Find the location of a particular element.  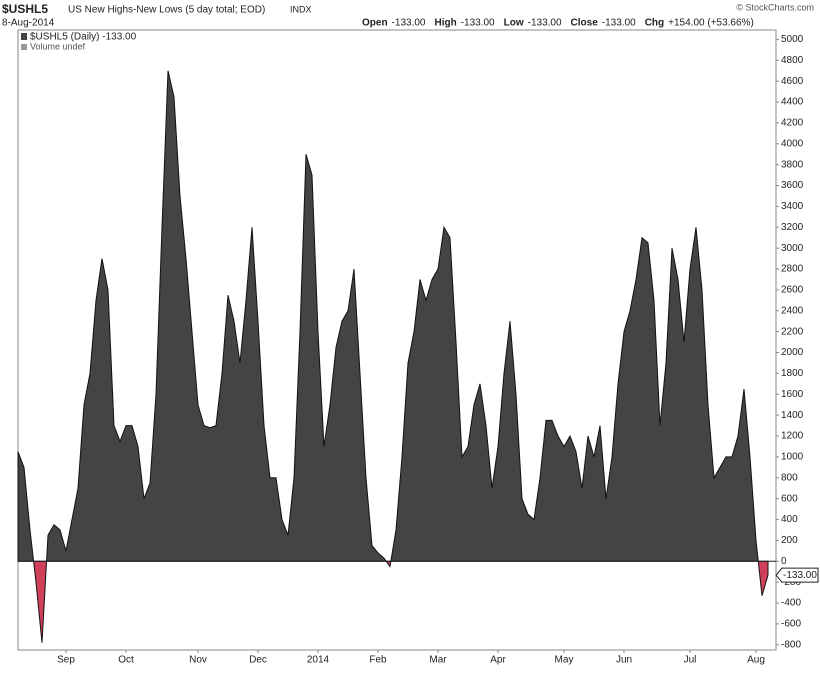

x-tick-label: Dec is located at coordinates (258, 660).